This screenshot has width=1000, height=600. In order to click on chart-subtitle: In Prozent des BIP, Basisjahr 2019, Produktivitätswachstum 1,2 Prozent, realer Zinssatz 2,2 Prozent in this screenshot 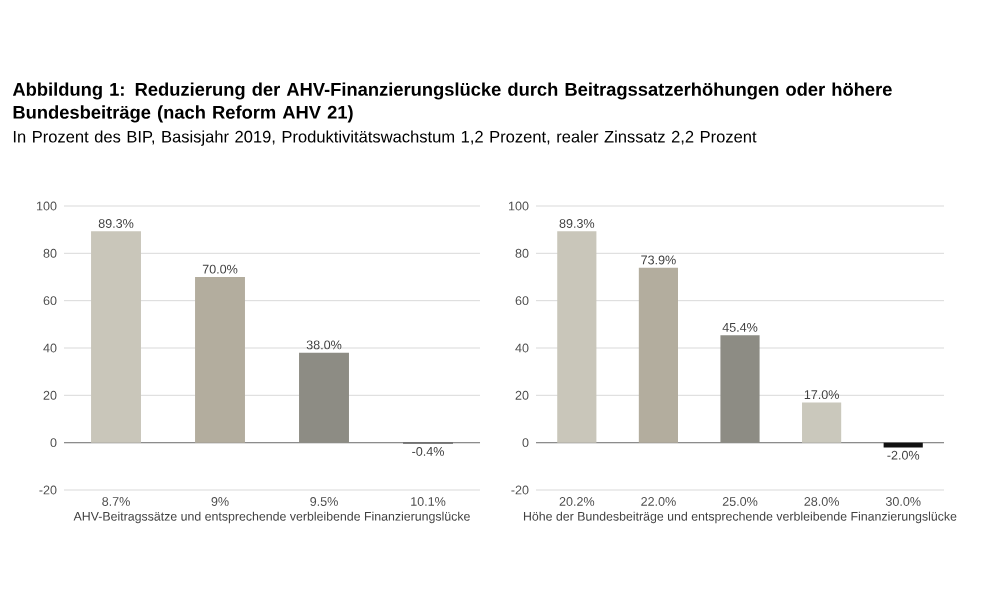, I will do `click(385, 138)`.